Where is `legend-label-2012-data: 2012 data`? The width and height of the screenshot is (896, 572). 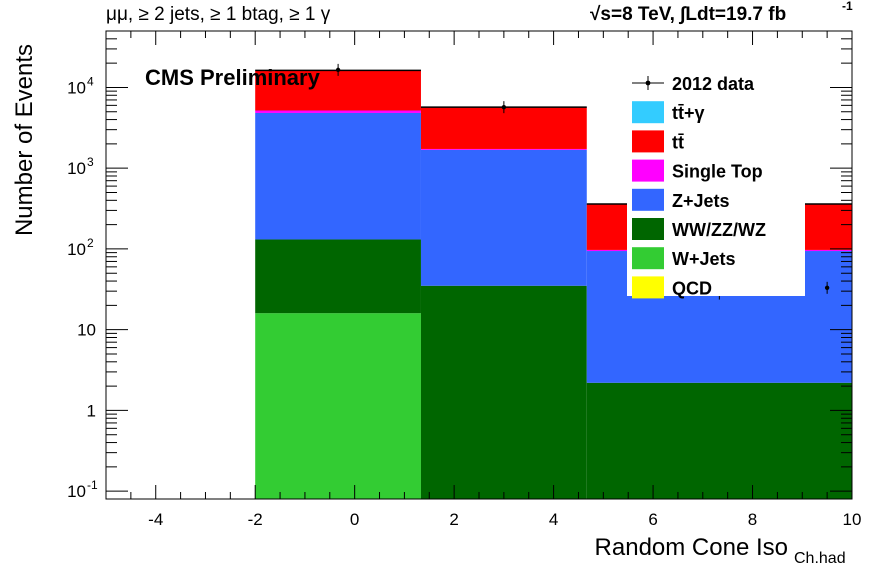
legend-label-2012-data: 2012 data is located at coordinates (713, 84).